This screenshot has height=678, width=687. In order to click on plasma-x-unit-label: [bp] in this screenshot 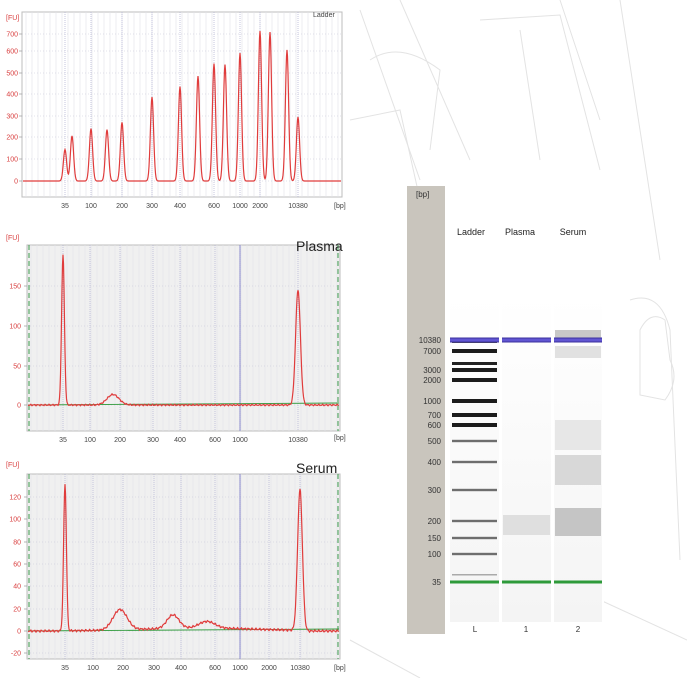, I will do `click(340, 438)`.